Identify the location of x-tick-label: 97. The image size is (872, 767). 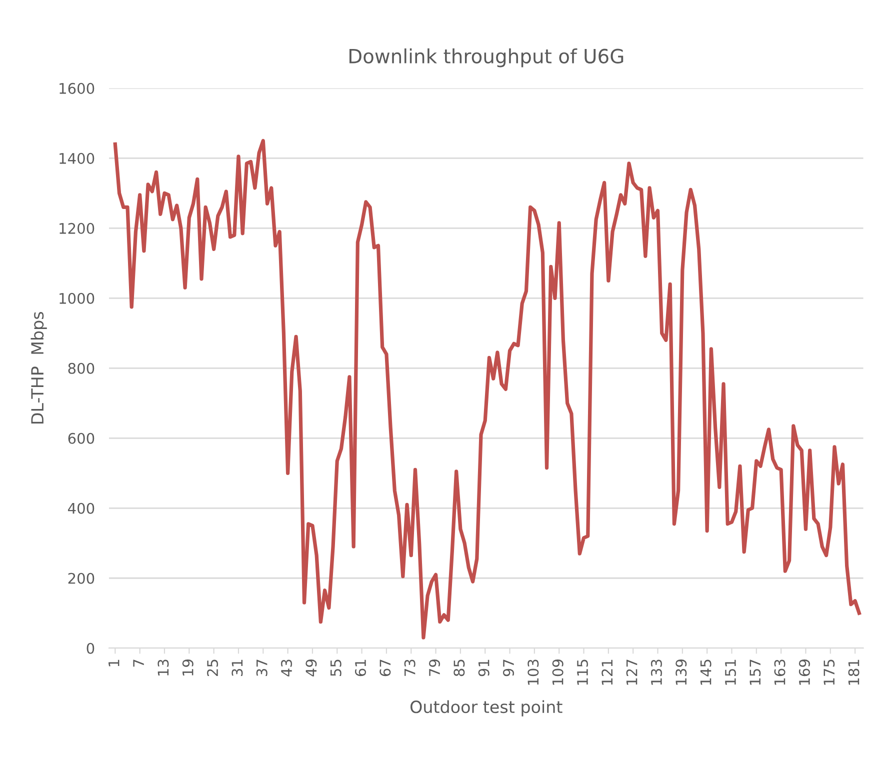
(508, 668).